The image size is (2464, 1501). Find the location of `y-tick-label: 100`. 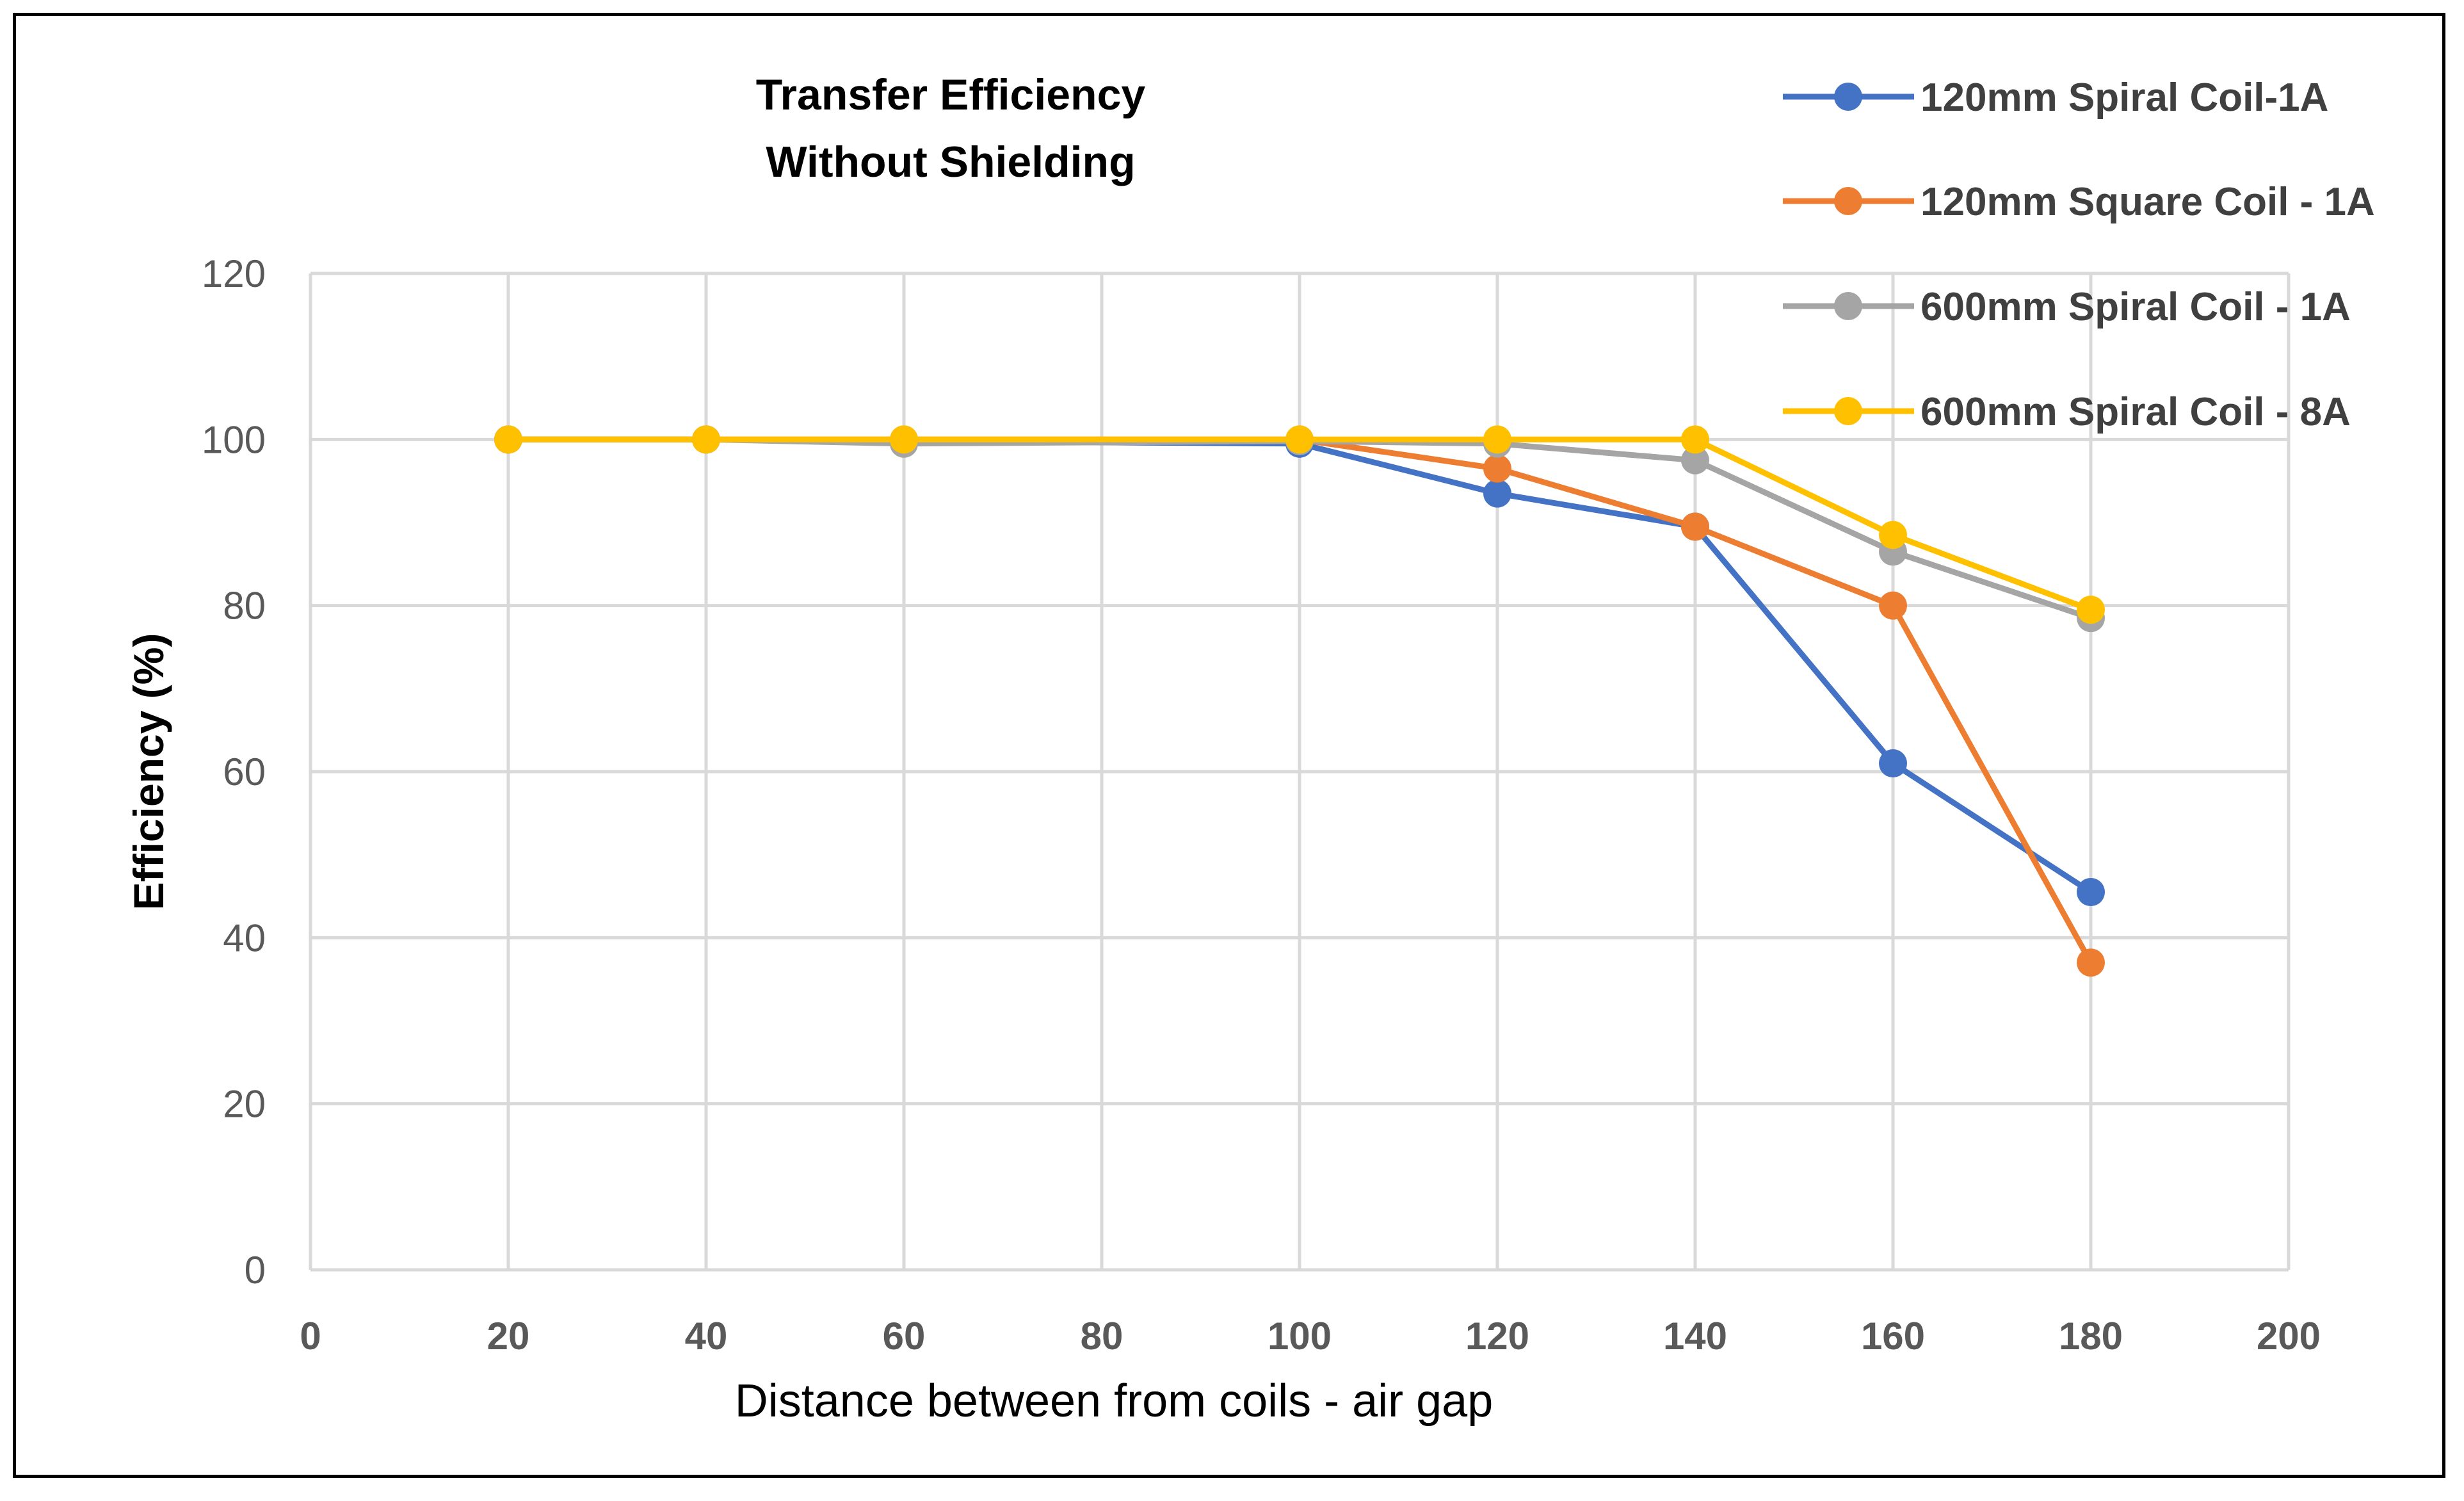

y-tick-label: 100 is located at coordinates (234, 439).